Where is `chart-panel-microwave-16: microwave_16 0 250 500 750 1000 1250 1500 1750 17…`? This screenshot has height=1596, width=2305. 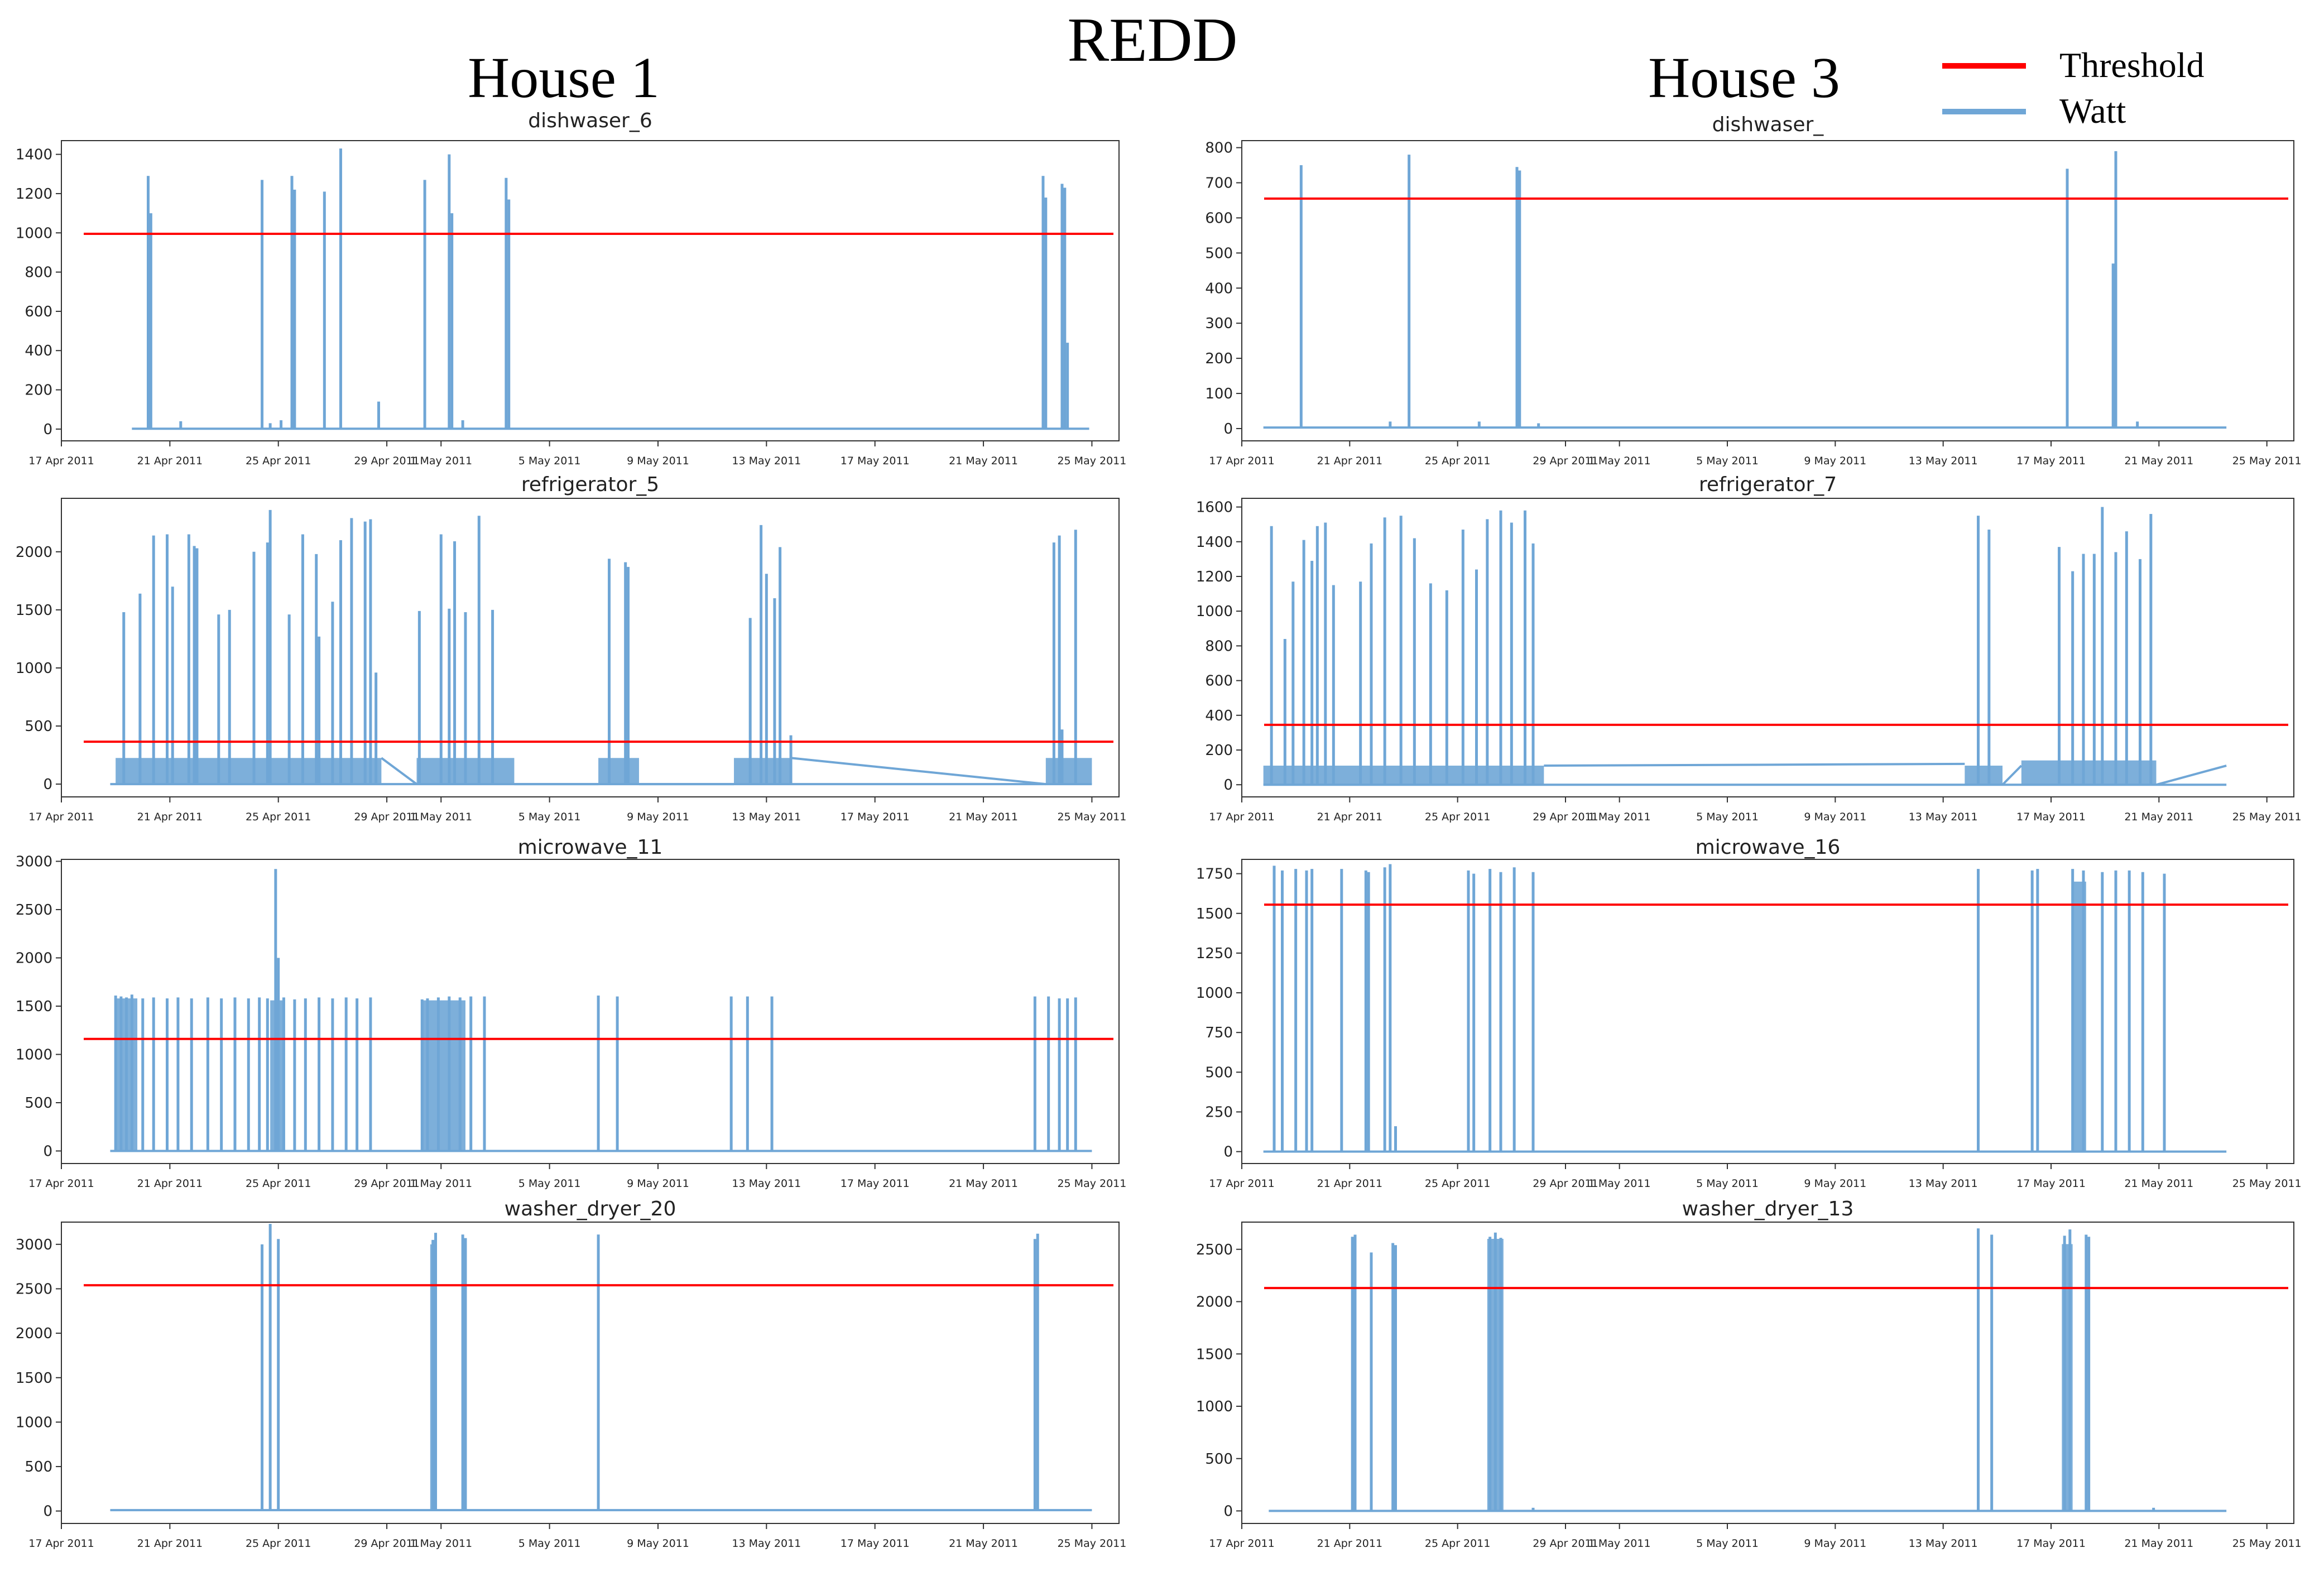 chart-panel-microwave-16: microwave_16 0 250 500 750 1000 1250 1500 1750 17… is located at coordinates (1749, 1013).